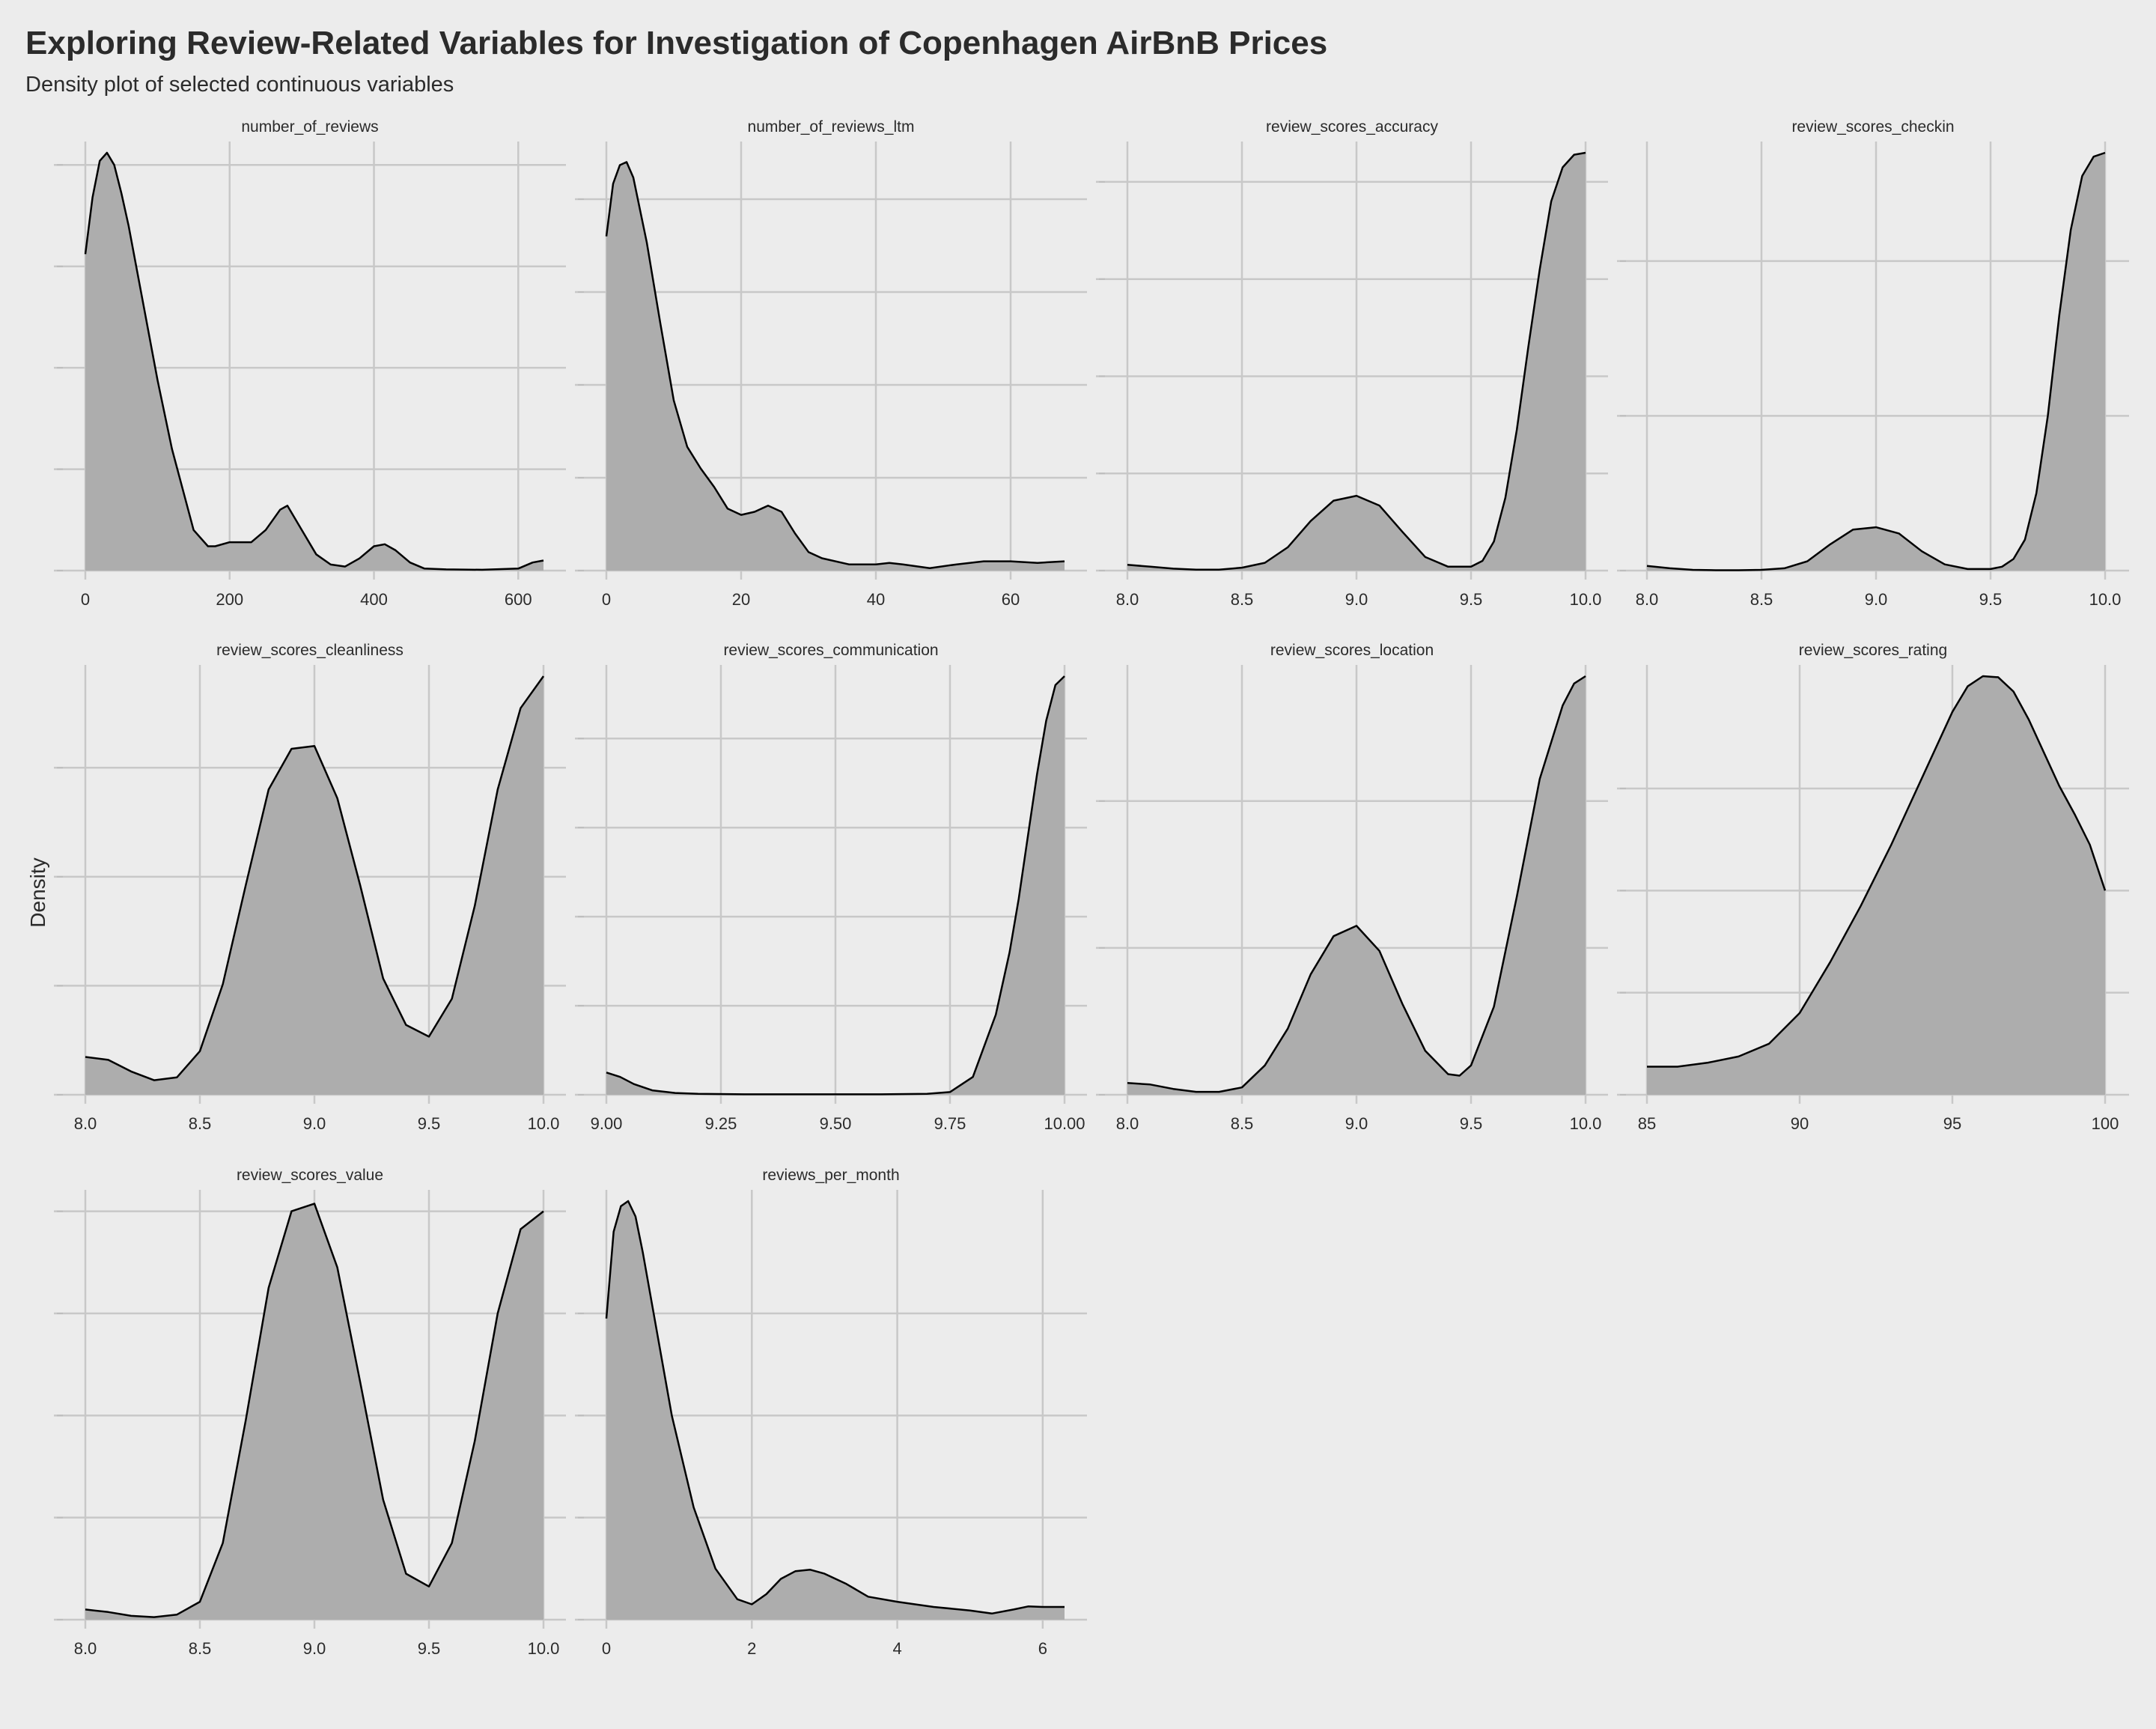 The image size is (2156, 1729). What do you see at coordinates (518, 599) in the screenshot?
I see `x-tick-label: 600` at bounding box center [518, 599].